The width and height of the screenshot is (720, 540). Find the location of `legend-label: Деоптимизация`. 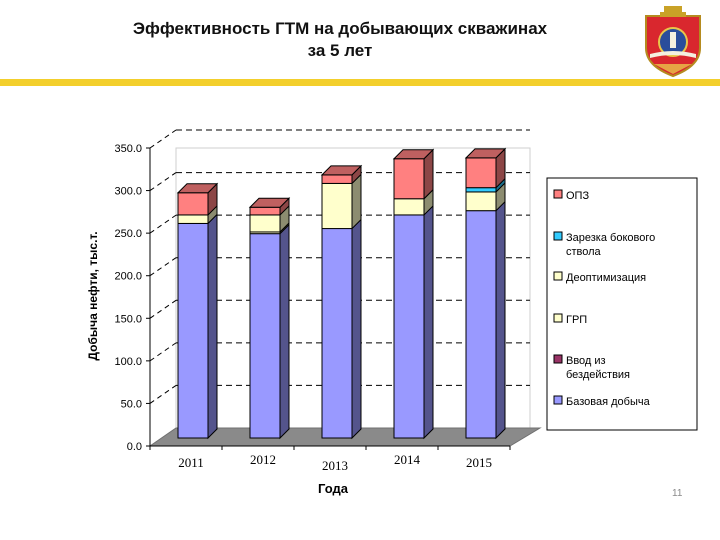

legend-label: Деоптимизация is located at coordinates (606, 278).